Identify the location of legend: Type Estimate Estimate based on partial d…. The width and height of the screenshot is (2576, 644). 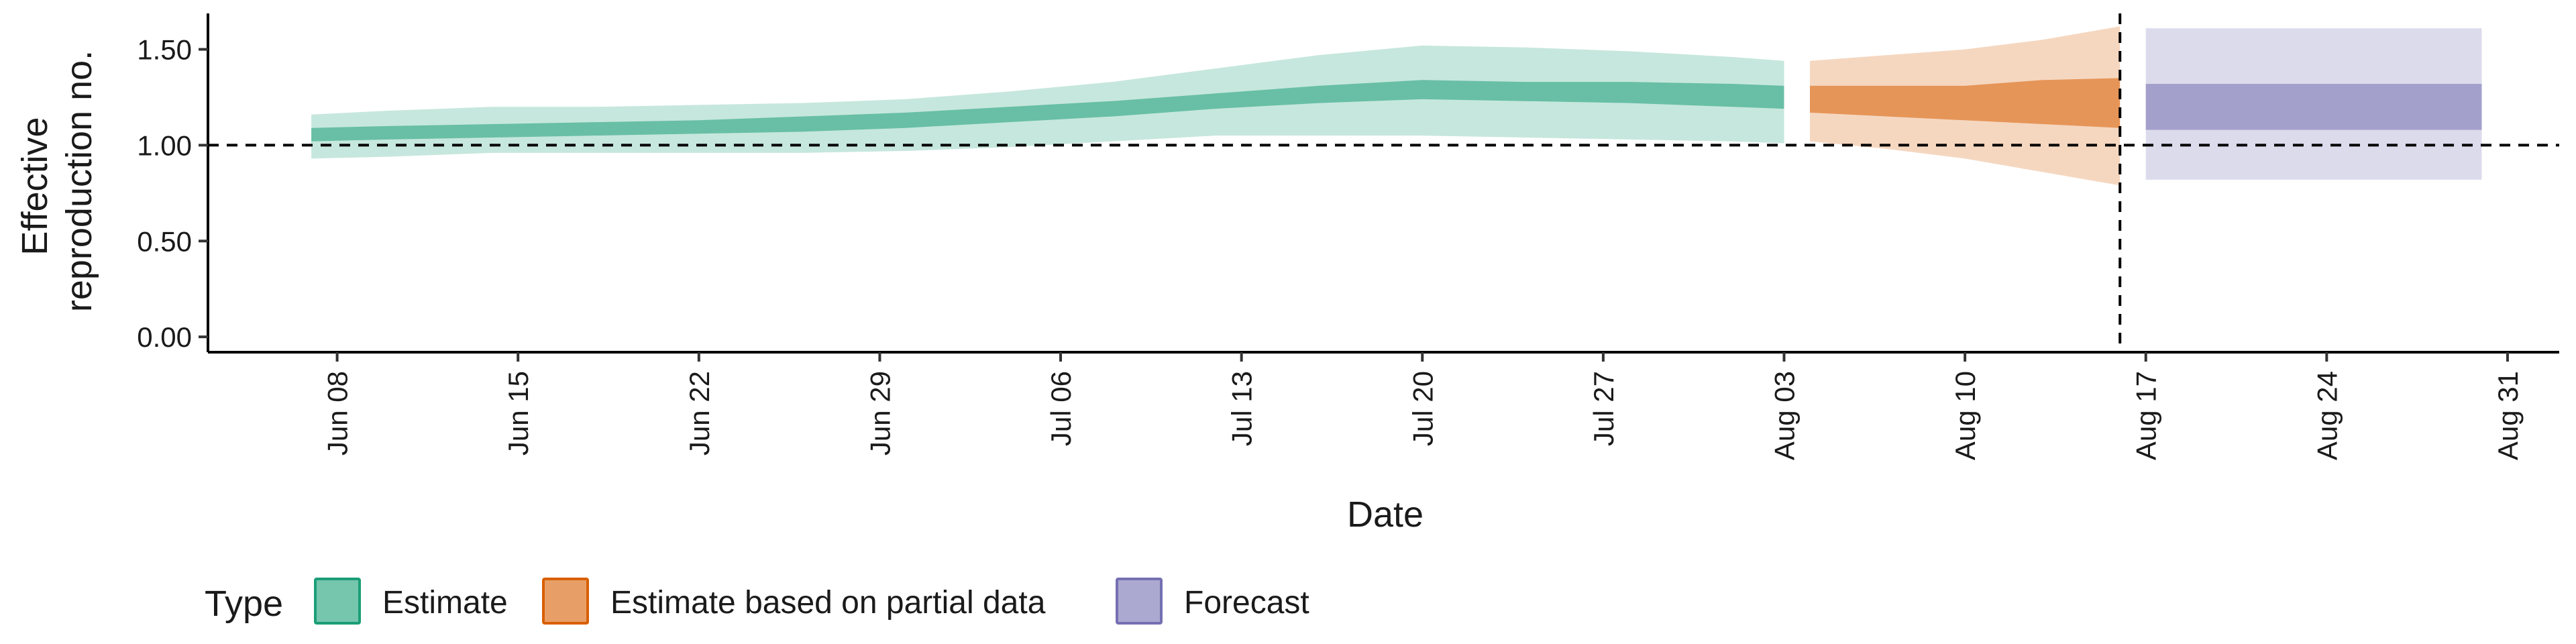
(757, 601).